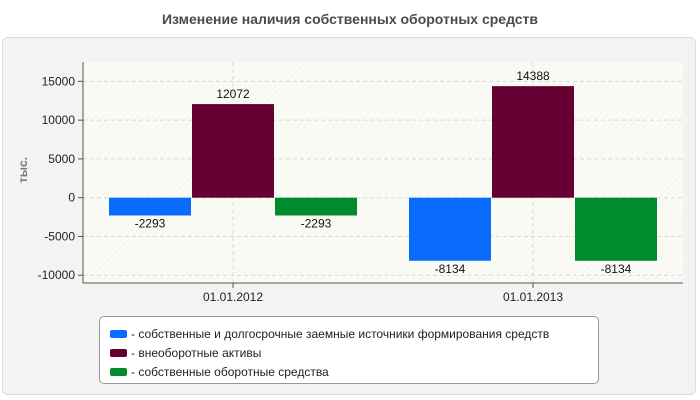 The image size is (700, 400). I want to click on legend-label: - внеоборотные активы, so click(196, 352).